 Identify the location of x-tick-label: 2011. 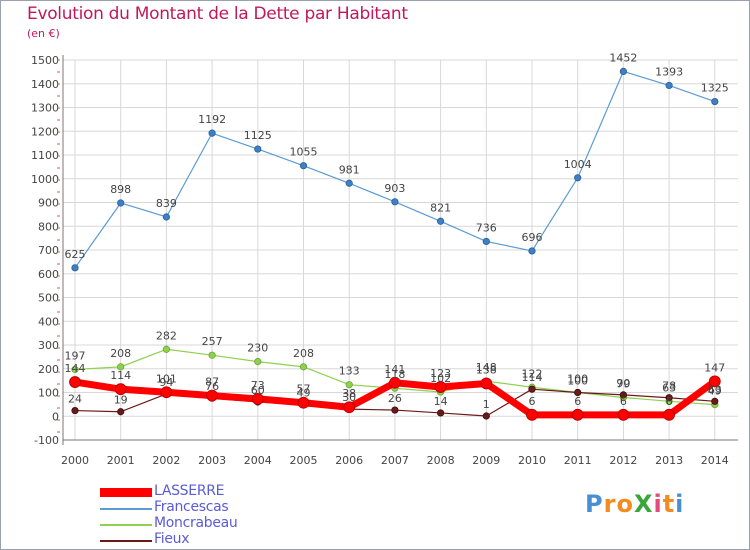
(578, 460).